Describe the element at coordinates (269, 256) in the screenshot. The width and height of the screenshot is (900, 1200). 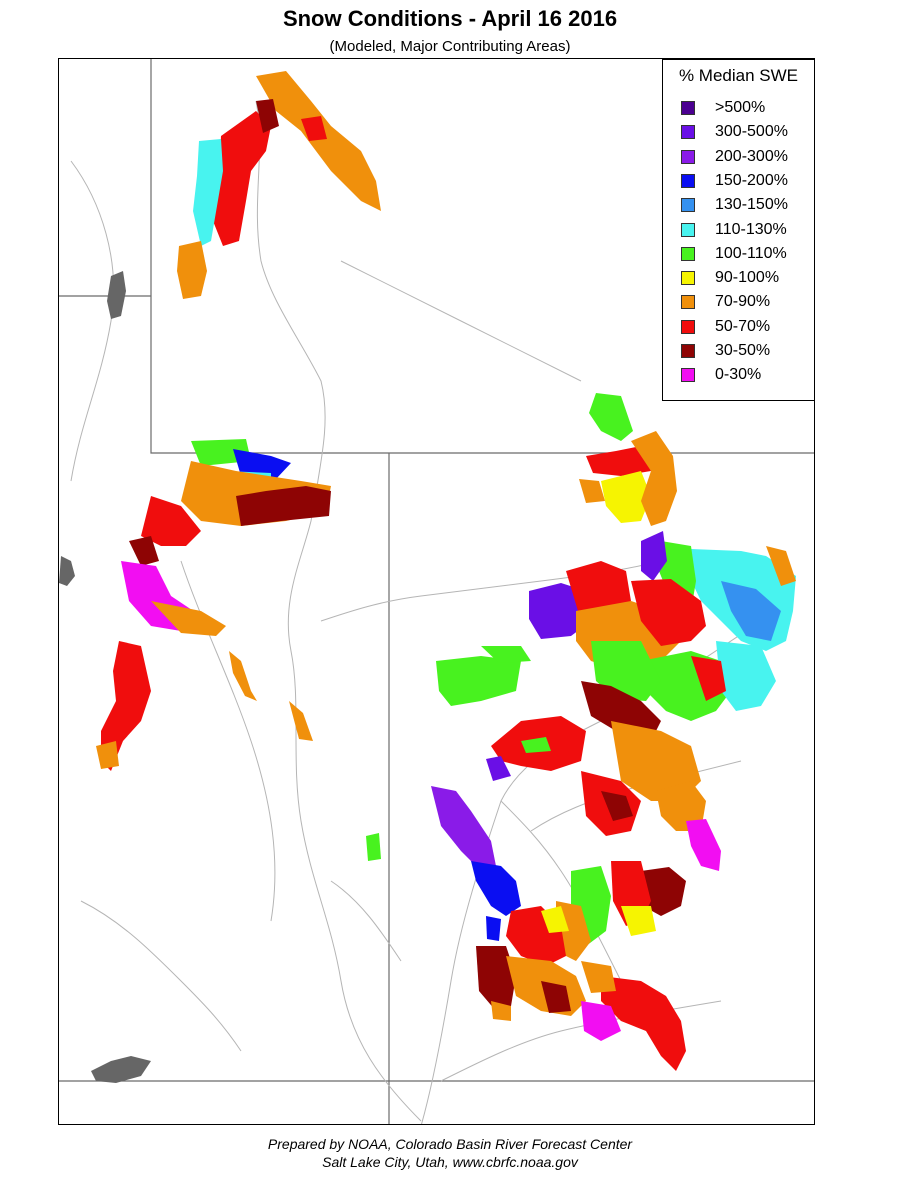
I see `wyoming-idaho-border` at that location.